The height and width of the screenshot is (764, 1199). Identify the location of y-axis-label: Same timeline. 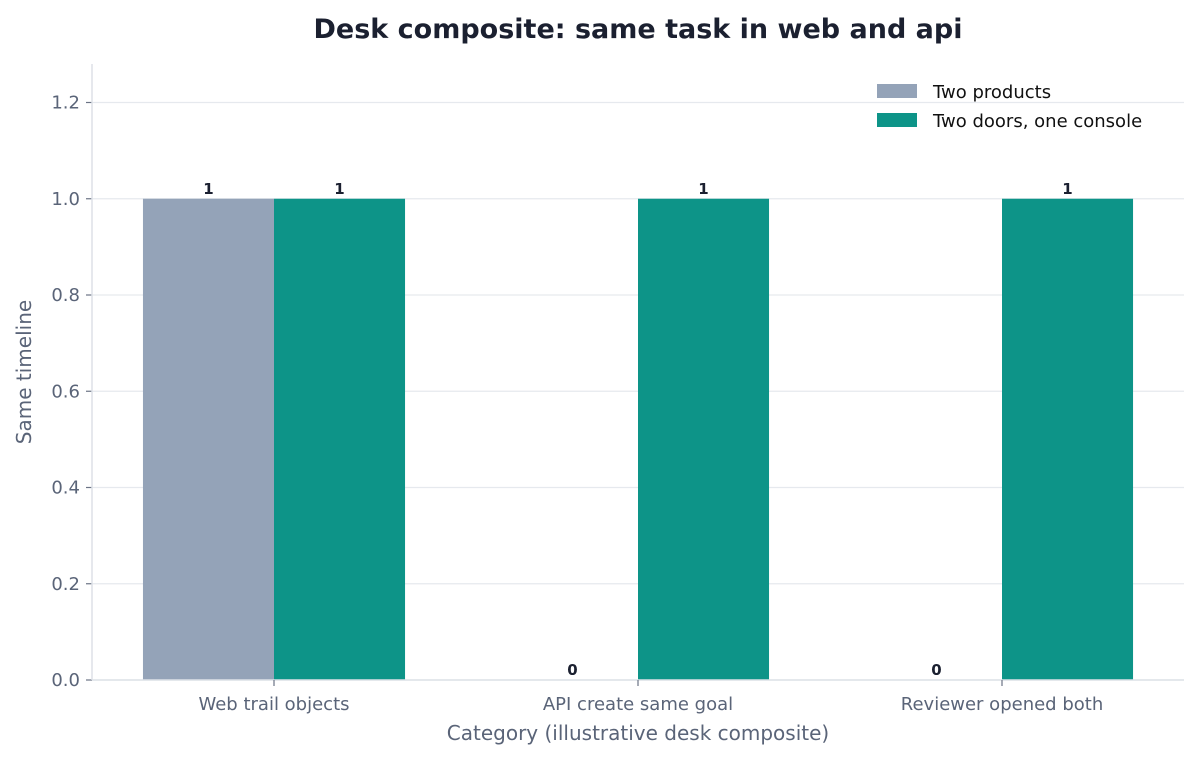
(24, 372).